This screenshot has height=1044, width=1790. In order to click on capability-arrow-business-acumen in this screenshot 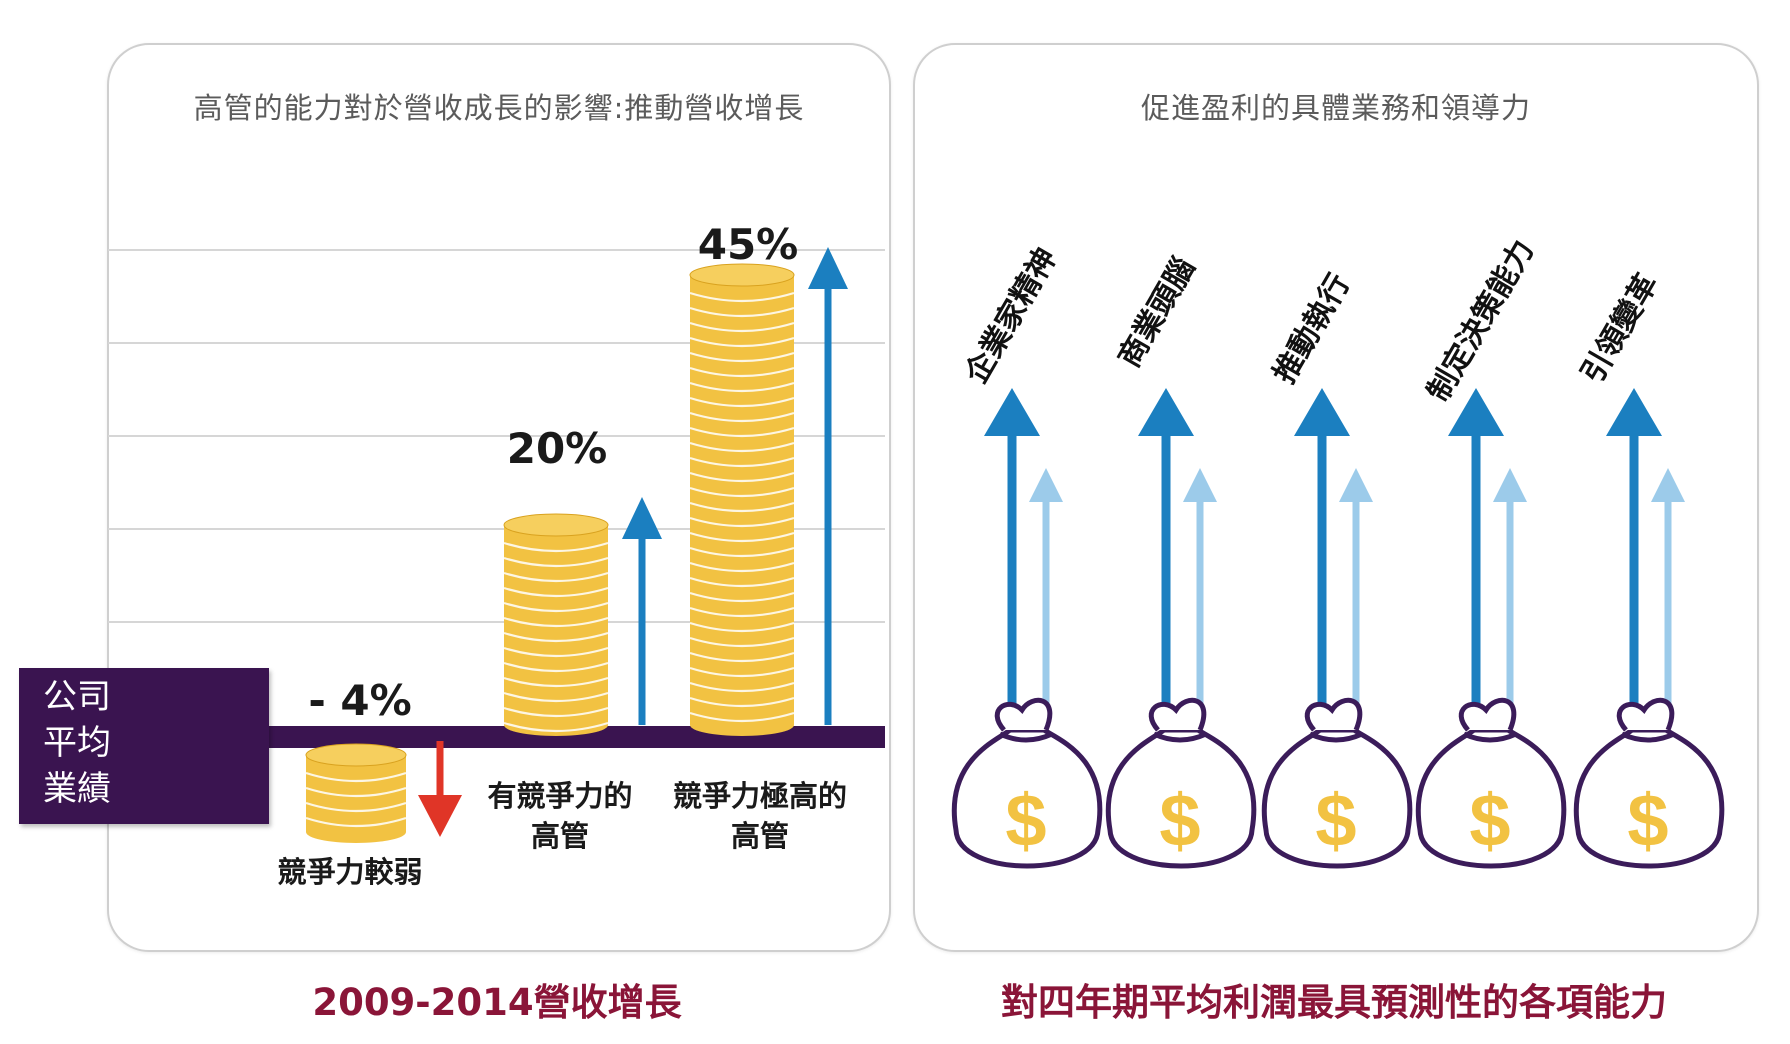, I will do `click(1166, 552)`.